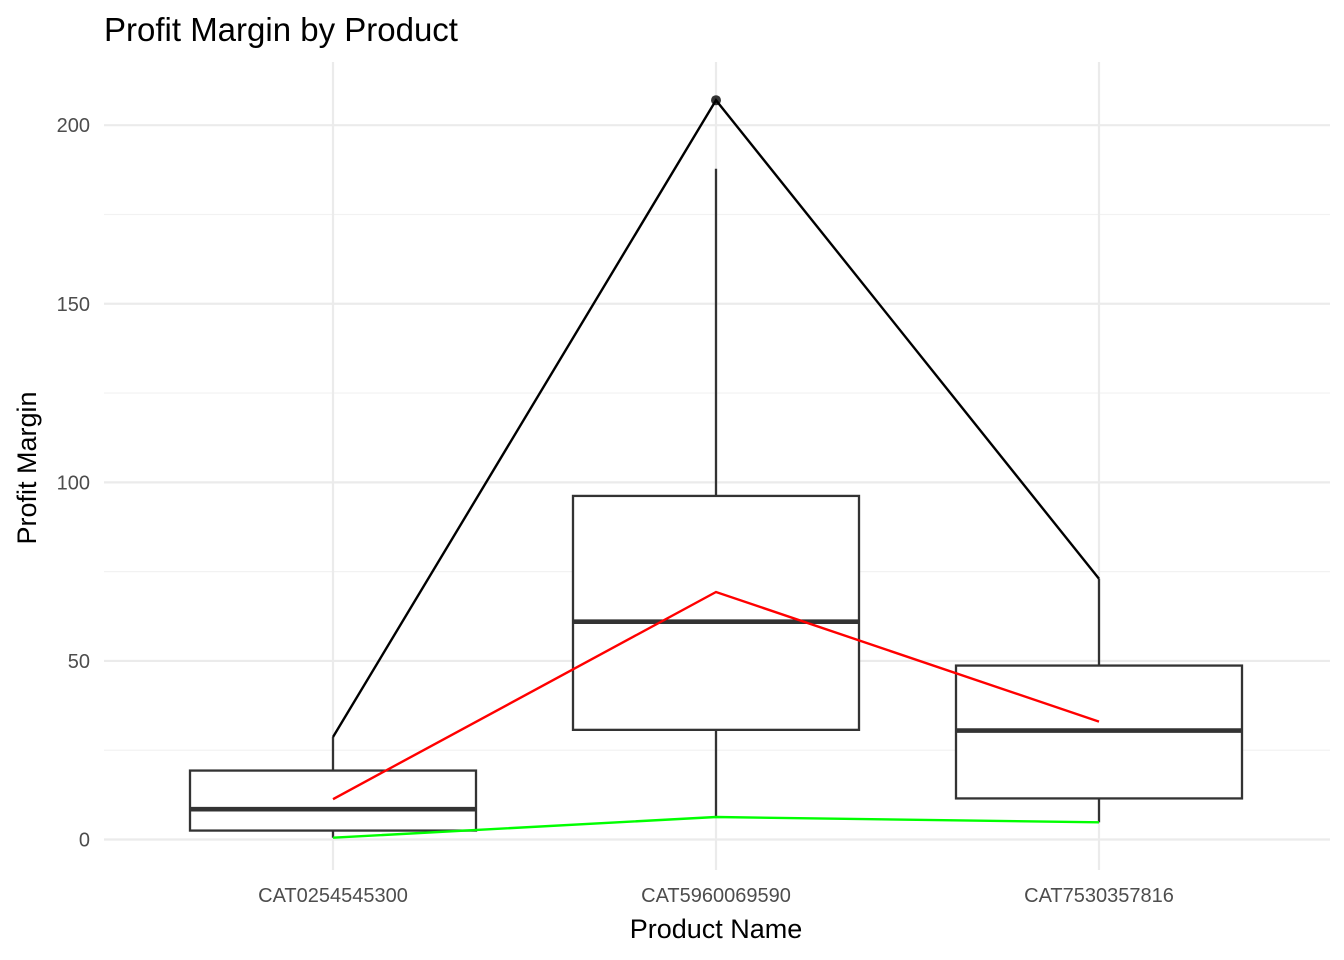 The width and height of the screenshot is (1344, 960). Describe the element at coordinates (73, 305) in the screenshot. I see `y-tick-label: 150` at that location.